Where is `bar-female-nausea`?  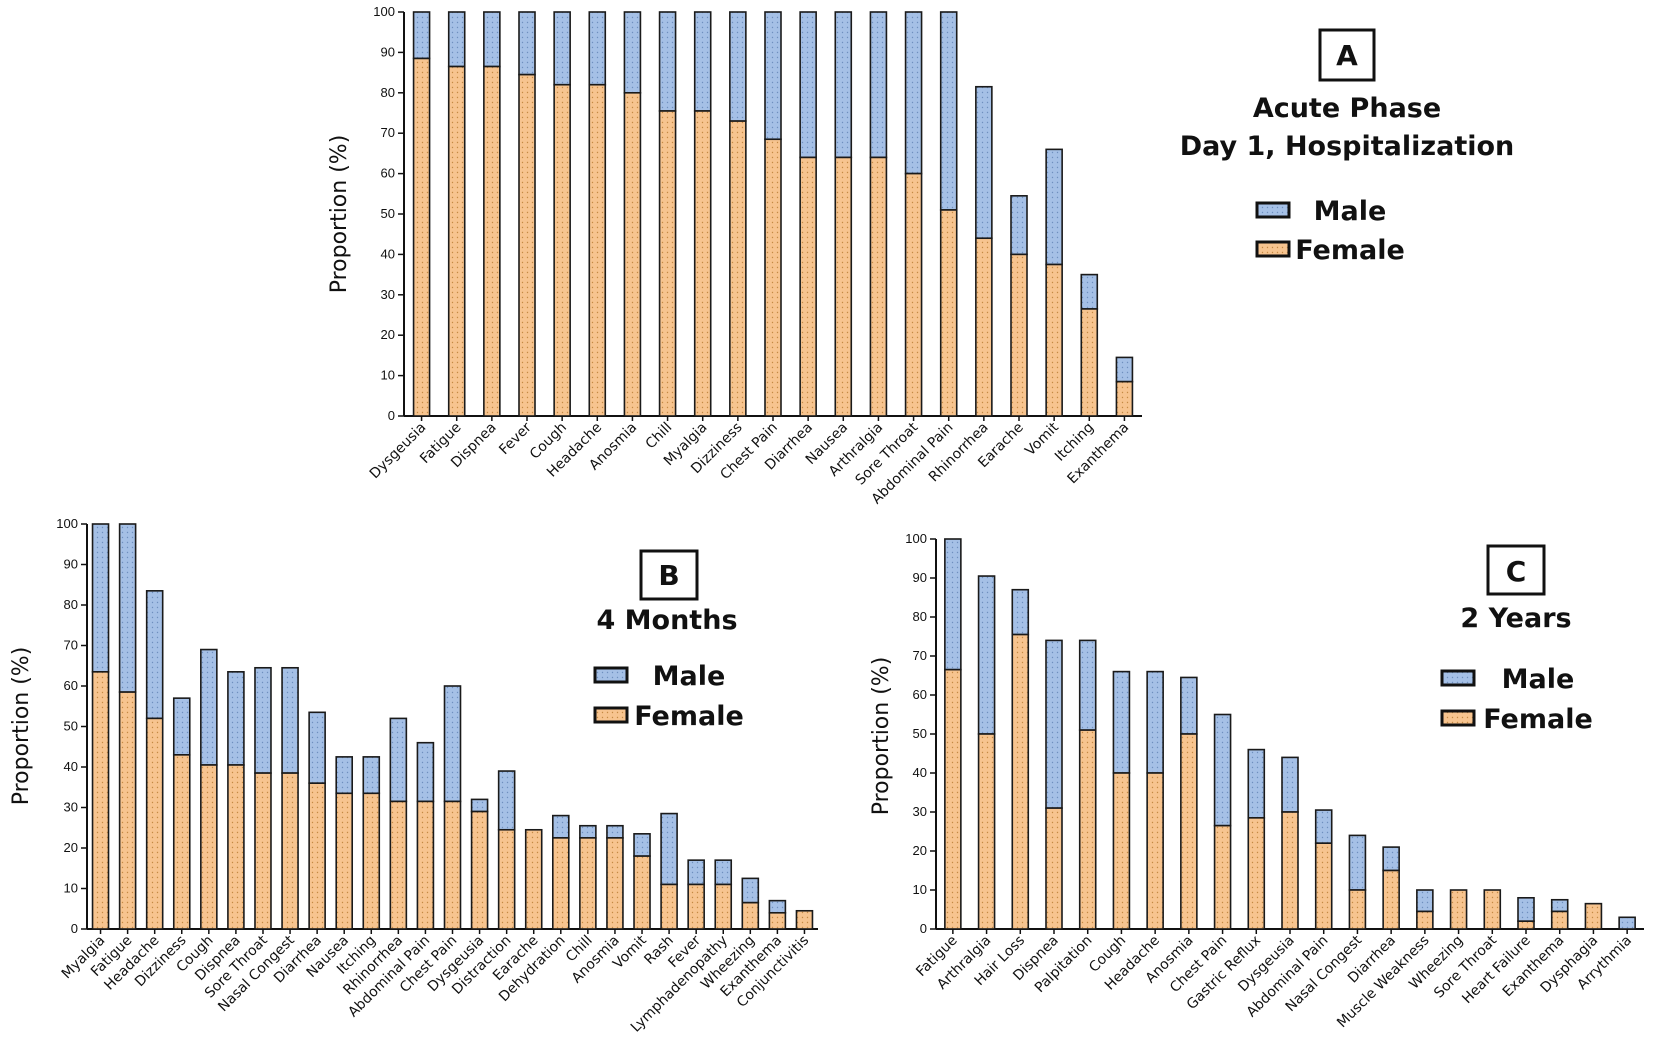 bar-female-nausea is located at coordinates (843, 286).